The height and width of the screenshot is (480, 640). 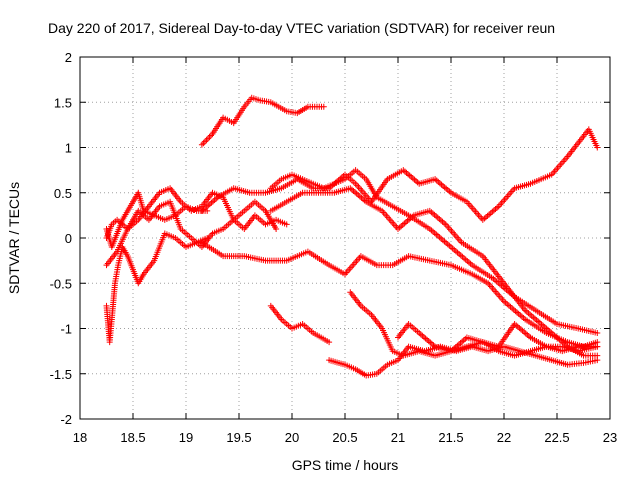 What do you see at coordinates (61, 283) in the screenshot?
I see `y-tick-label: -0.5` at bounding box center [61, 283].